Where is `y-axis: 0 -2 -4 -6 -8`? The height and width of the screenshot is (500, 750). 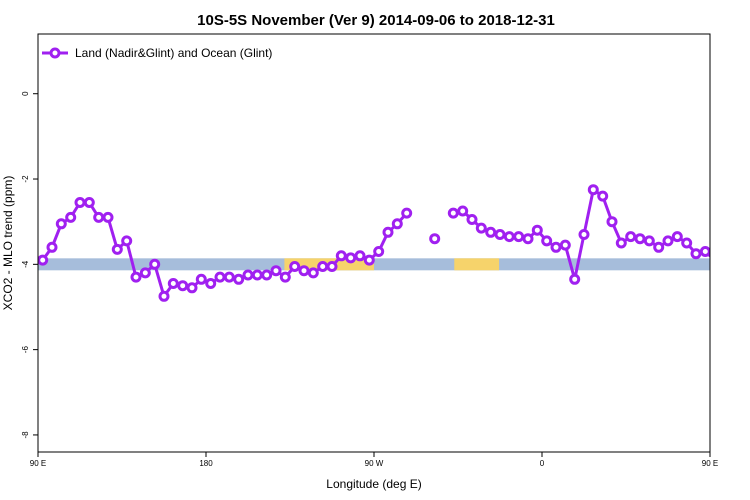
y-axis: 0 -2 -4 -6 -8 is located at coordinates (29, 265).